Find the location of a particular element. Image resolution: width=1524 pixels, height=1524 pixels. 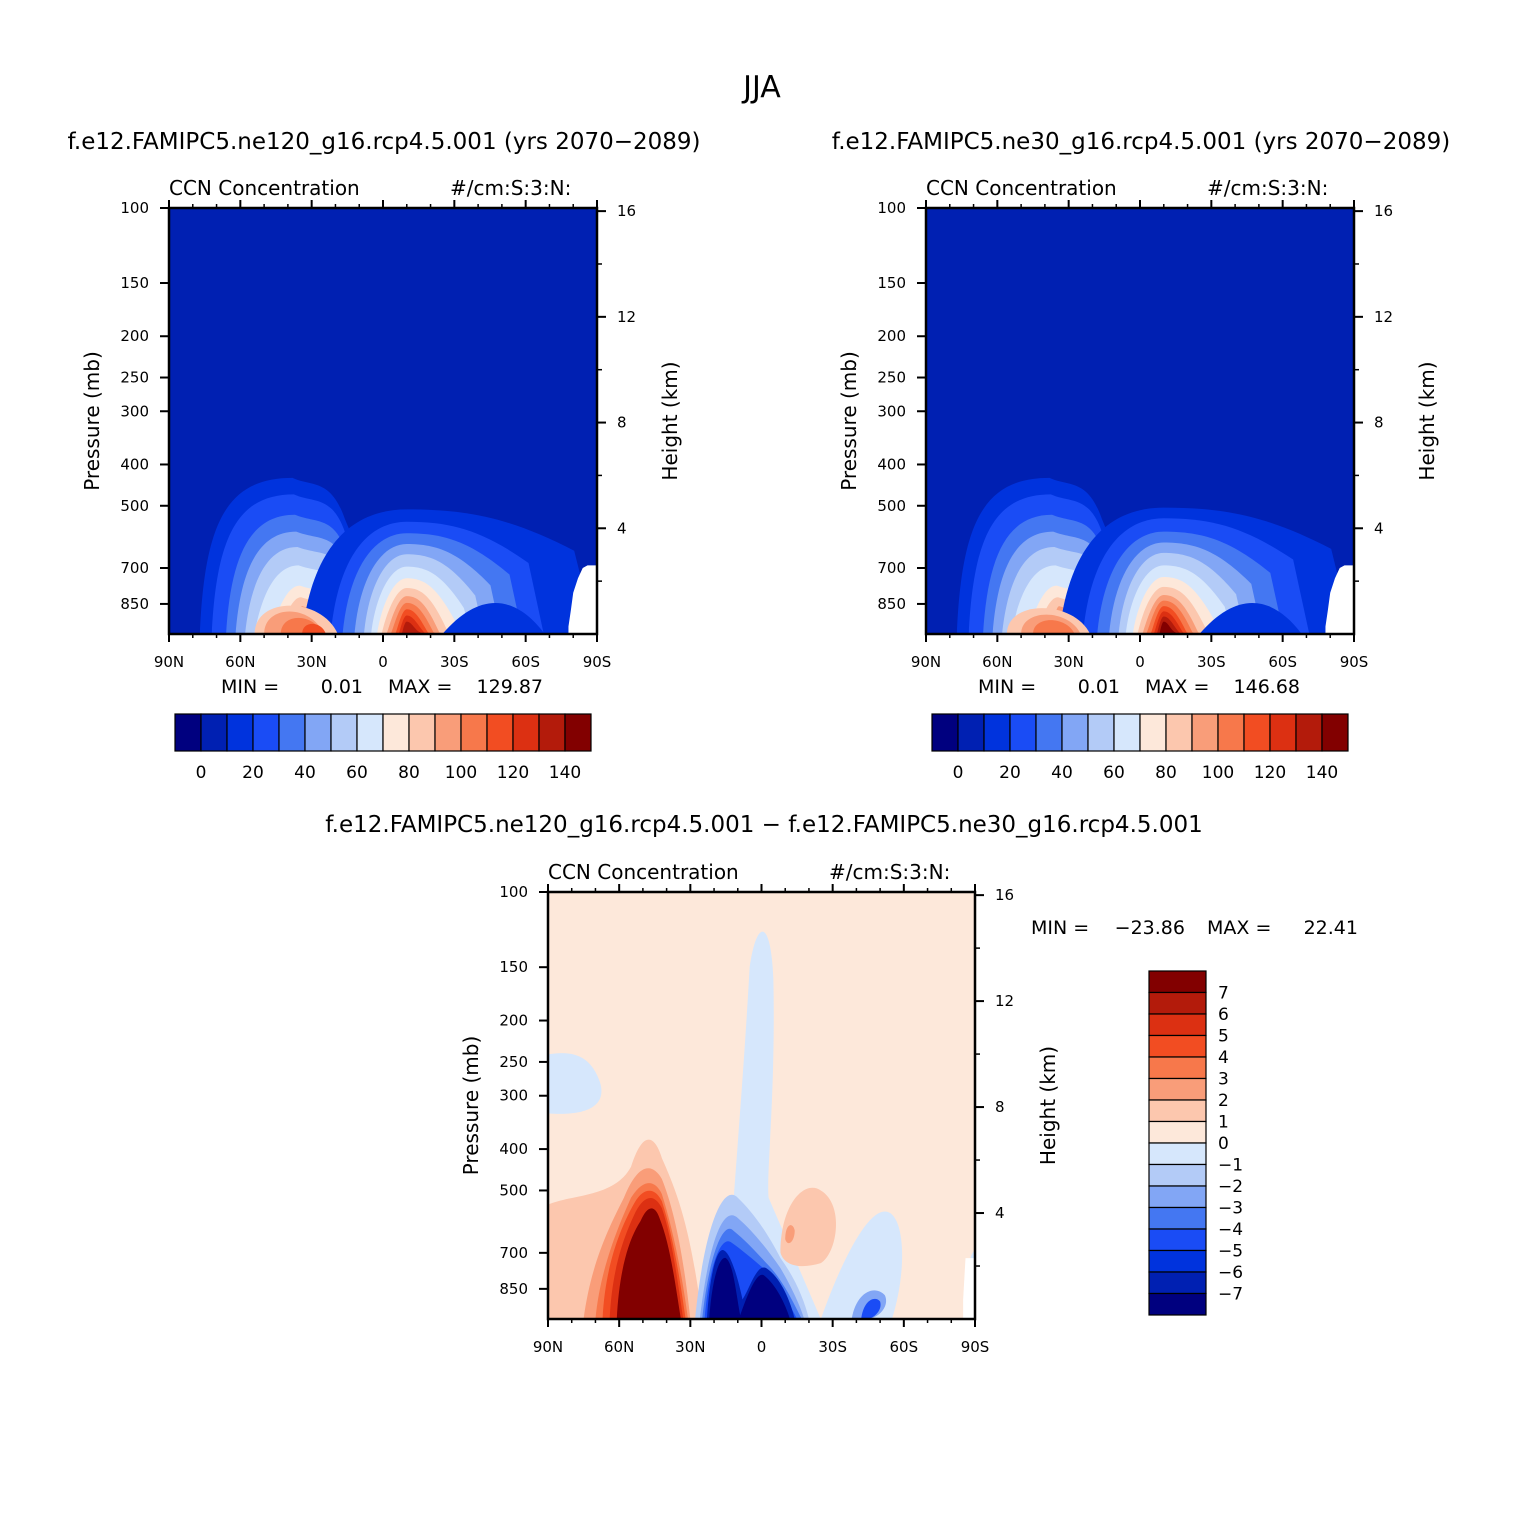

diff-units-label: #/cm:S:3:N: is located at coordinates (889, 872).